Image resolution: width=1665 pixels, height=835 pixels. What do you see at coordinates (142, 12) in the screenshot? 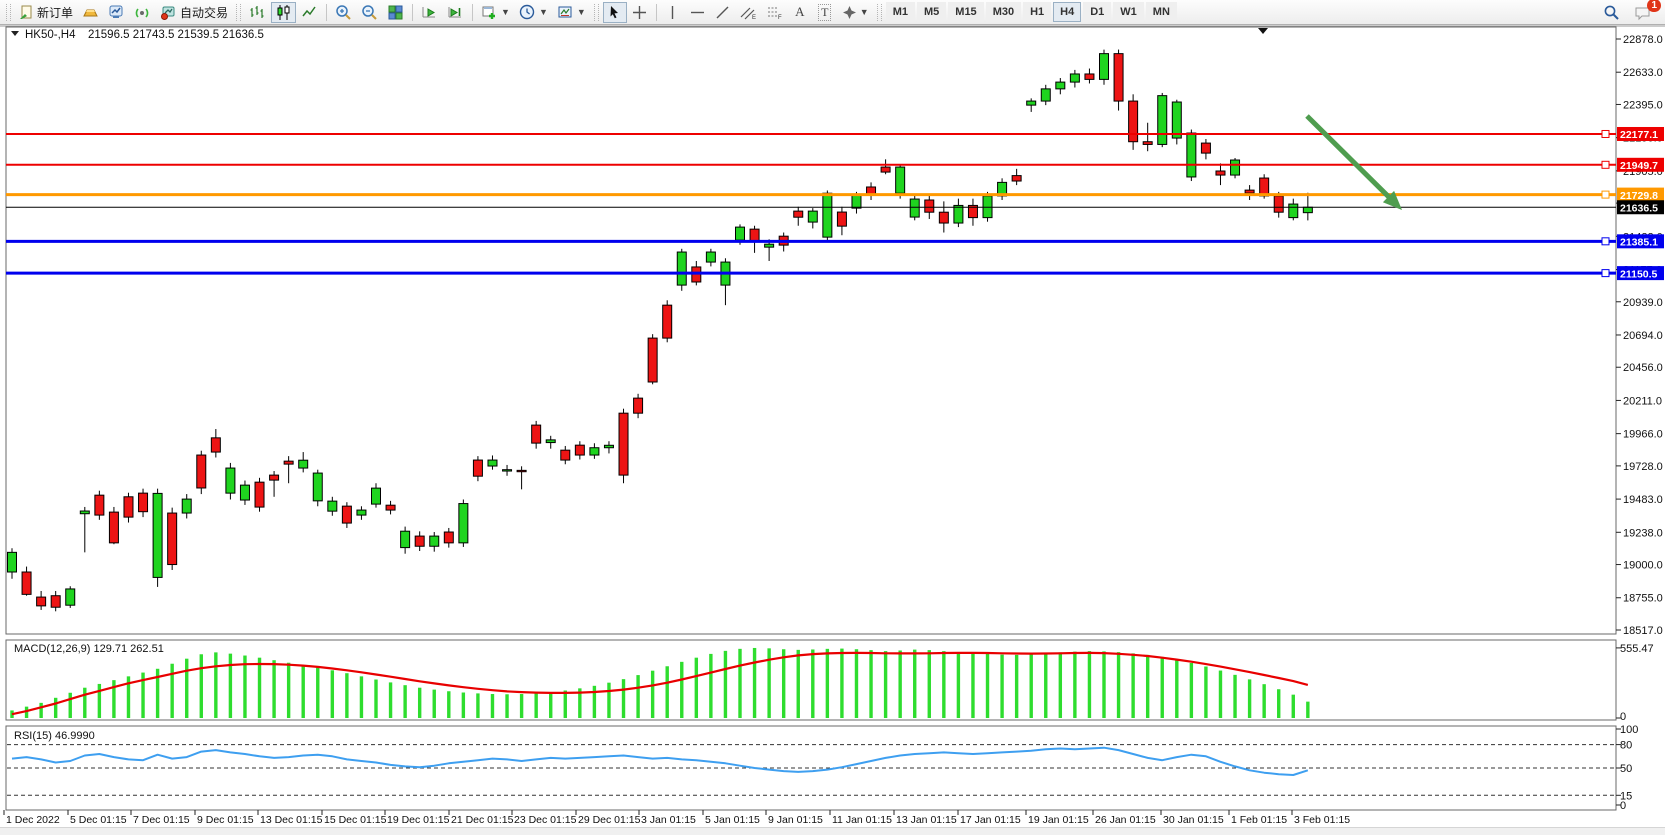
I see `signal-button` at bounding box center [142, 12].